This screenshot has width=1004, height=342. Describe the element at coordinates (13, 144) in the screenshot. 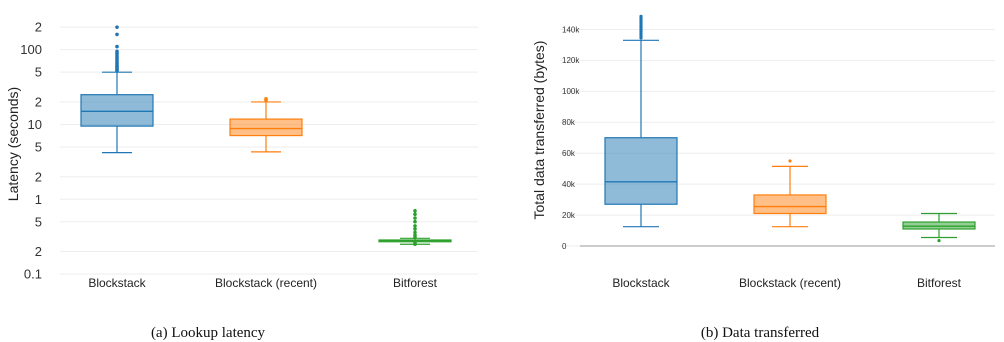

I see `y-axis-label: Latency (seconds)` at that location.